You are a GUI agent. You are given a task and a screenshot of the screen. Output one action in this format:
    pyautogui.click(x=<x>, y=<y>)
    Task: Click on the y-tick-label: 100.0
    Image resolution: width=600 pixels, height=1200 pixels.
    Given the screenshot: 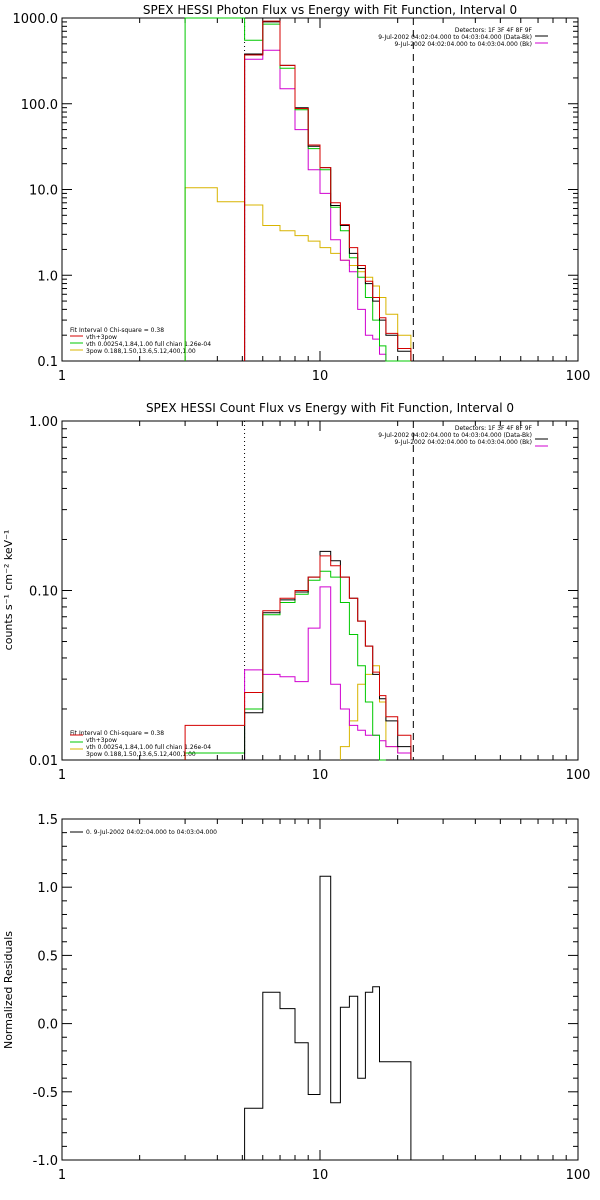 What is the action you would take?
    pyautogui.click(x=39, y=105)
    